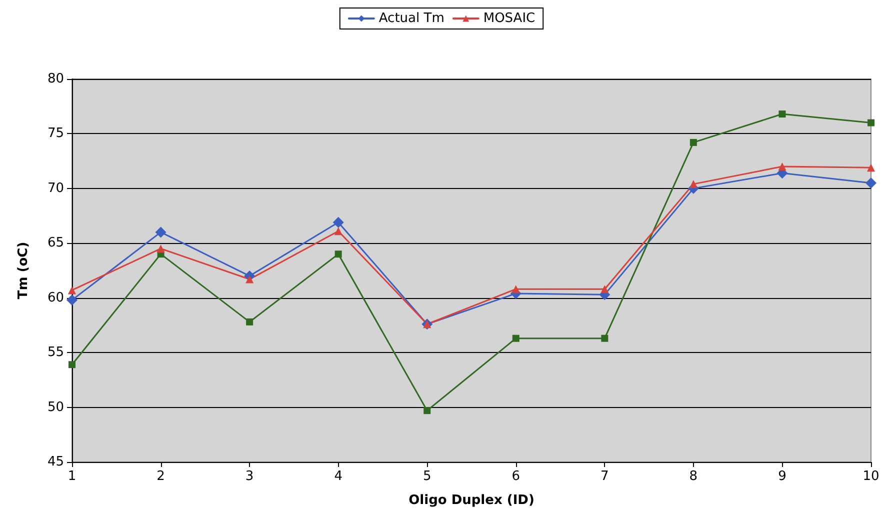 Image resolution: width=883 pixels, height=531 pixels. Describe the element at coordinates (55, 243) in the screenshot. I see `y-tick-label: 65` at that location.